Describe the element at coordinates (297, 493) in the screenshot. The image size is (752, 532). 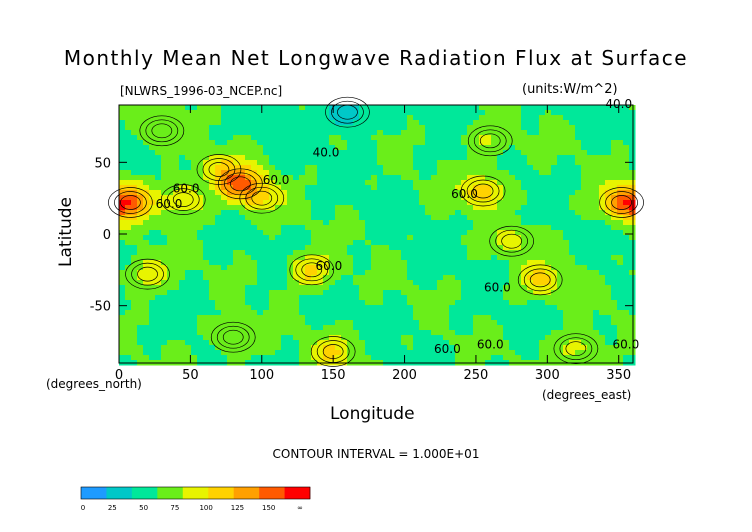
I see `colorbar-swatch` at that location.